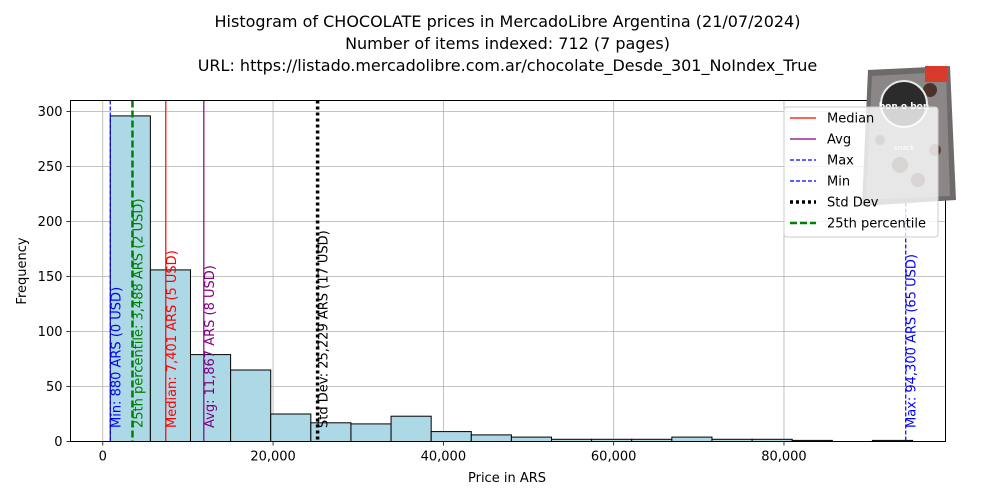  What do you see at coordinates (507, 43) in the screenshot?
I see `chart-subtitle-items: Number of items indexed: 712 (7 pages)` at bounding box center [507, 43].